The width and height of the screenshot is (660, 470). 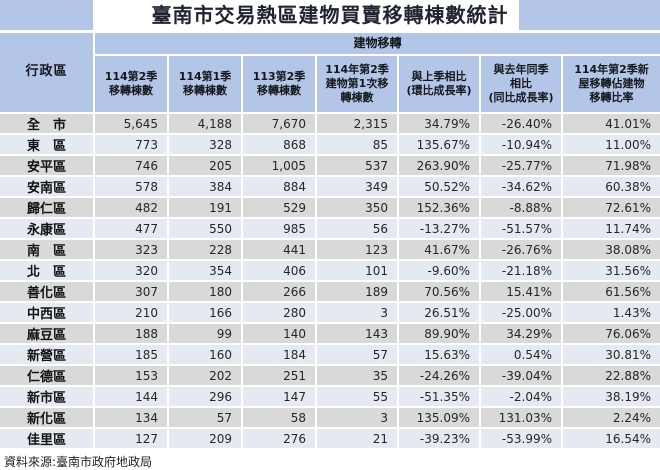 I want to click on district-cell: 南 區, so click(x=46, y=249).